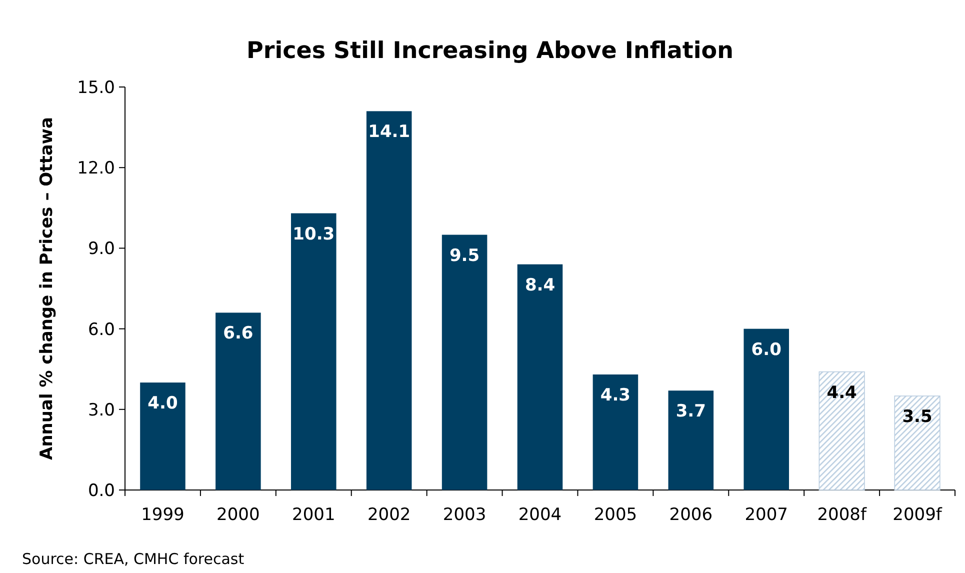 This screenshot has width=965, height=573. What do you see at coordinates (540, 515) in the screenshot?
I see `x-tick-label: 2004` at bounding box center [540, 515].